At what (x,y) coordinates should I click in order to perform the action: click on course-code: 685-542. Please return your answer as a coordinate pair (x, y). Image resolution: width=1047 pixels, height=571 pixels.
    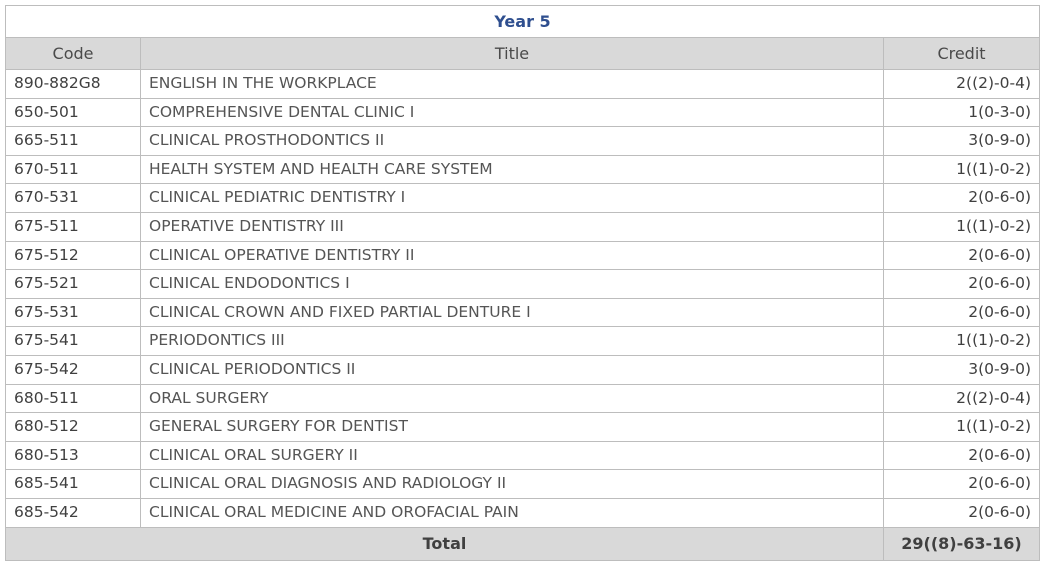
    Looking at the image, I should click on (73, 512).